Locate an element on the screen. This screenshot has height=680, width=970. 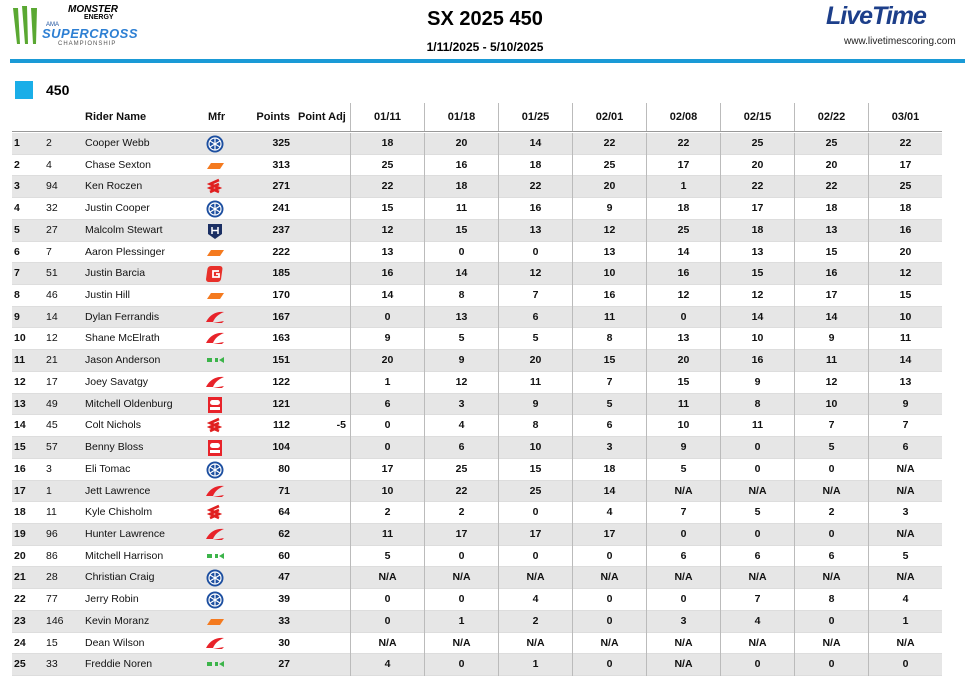
header-points: Points is located at coordinates (273, 117).